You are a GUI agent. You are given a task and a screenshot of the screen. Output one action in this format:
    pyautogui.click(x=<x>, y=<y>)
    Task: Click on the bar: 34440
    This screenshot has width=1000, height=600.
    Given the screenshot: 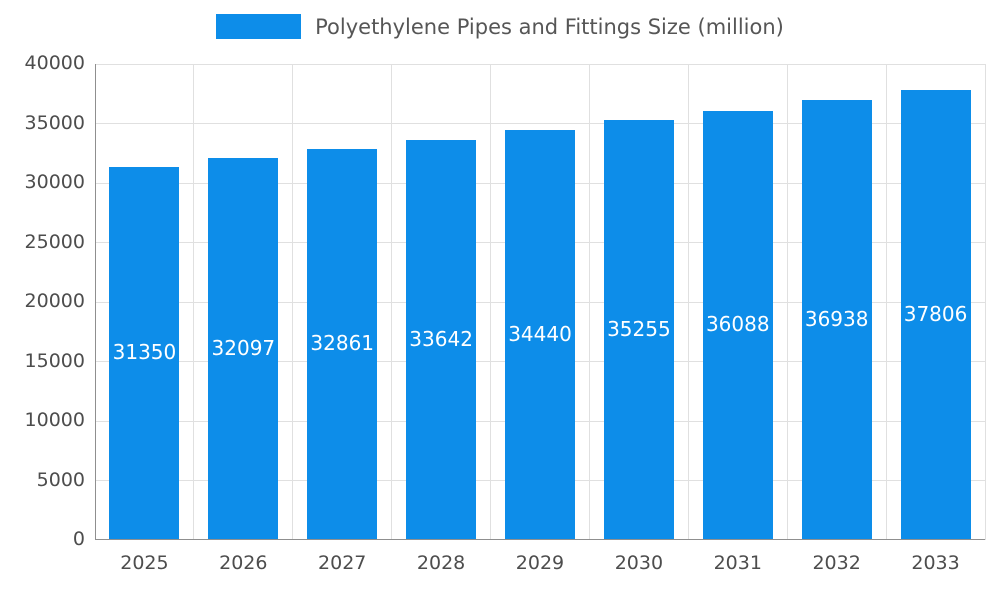 What is the action you would take?
    pyautogui.click(x=540, y=335)
    